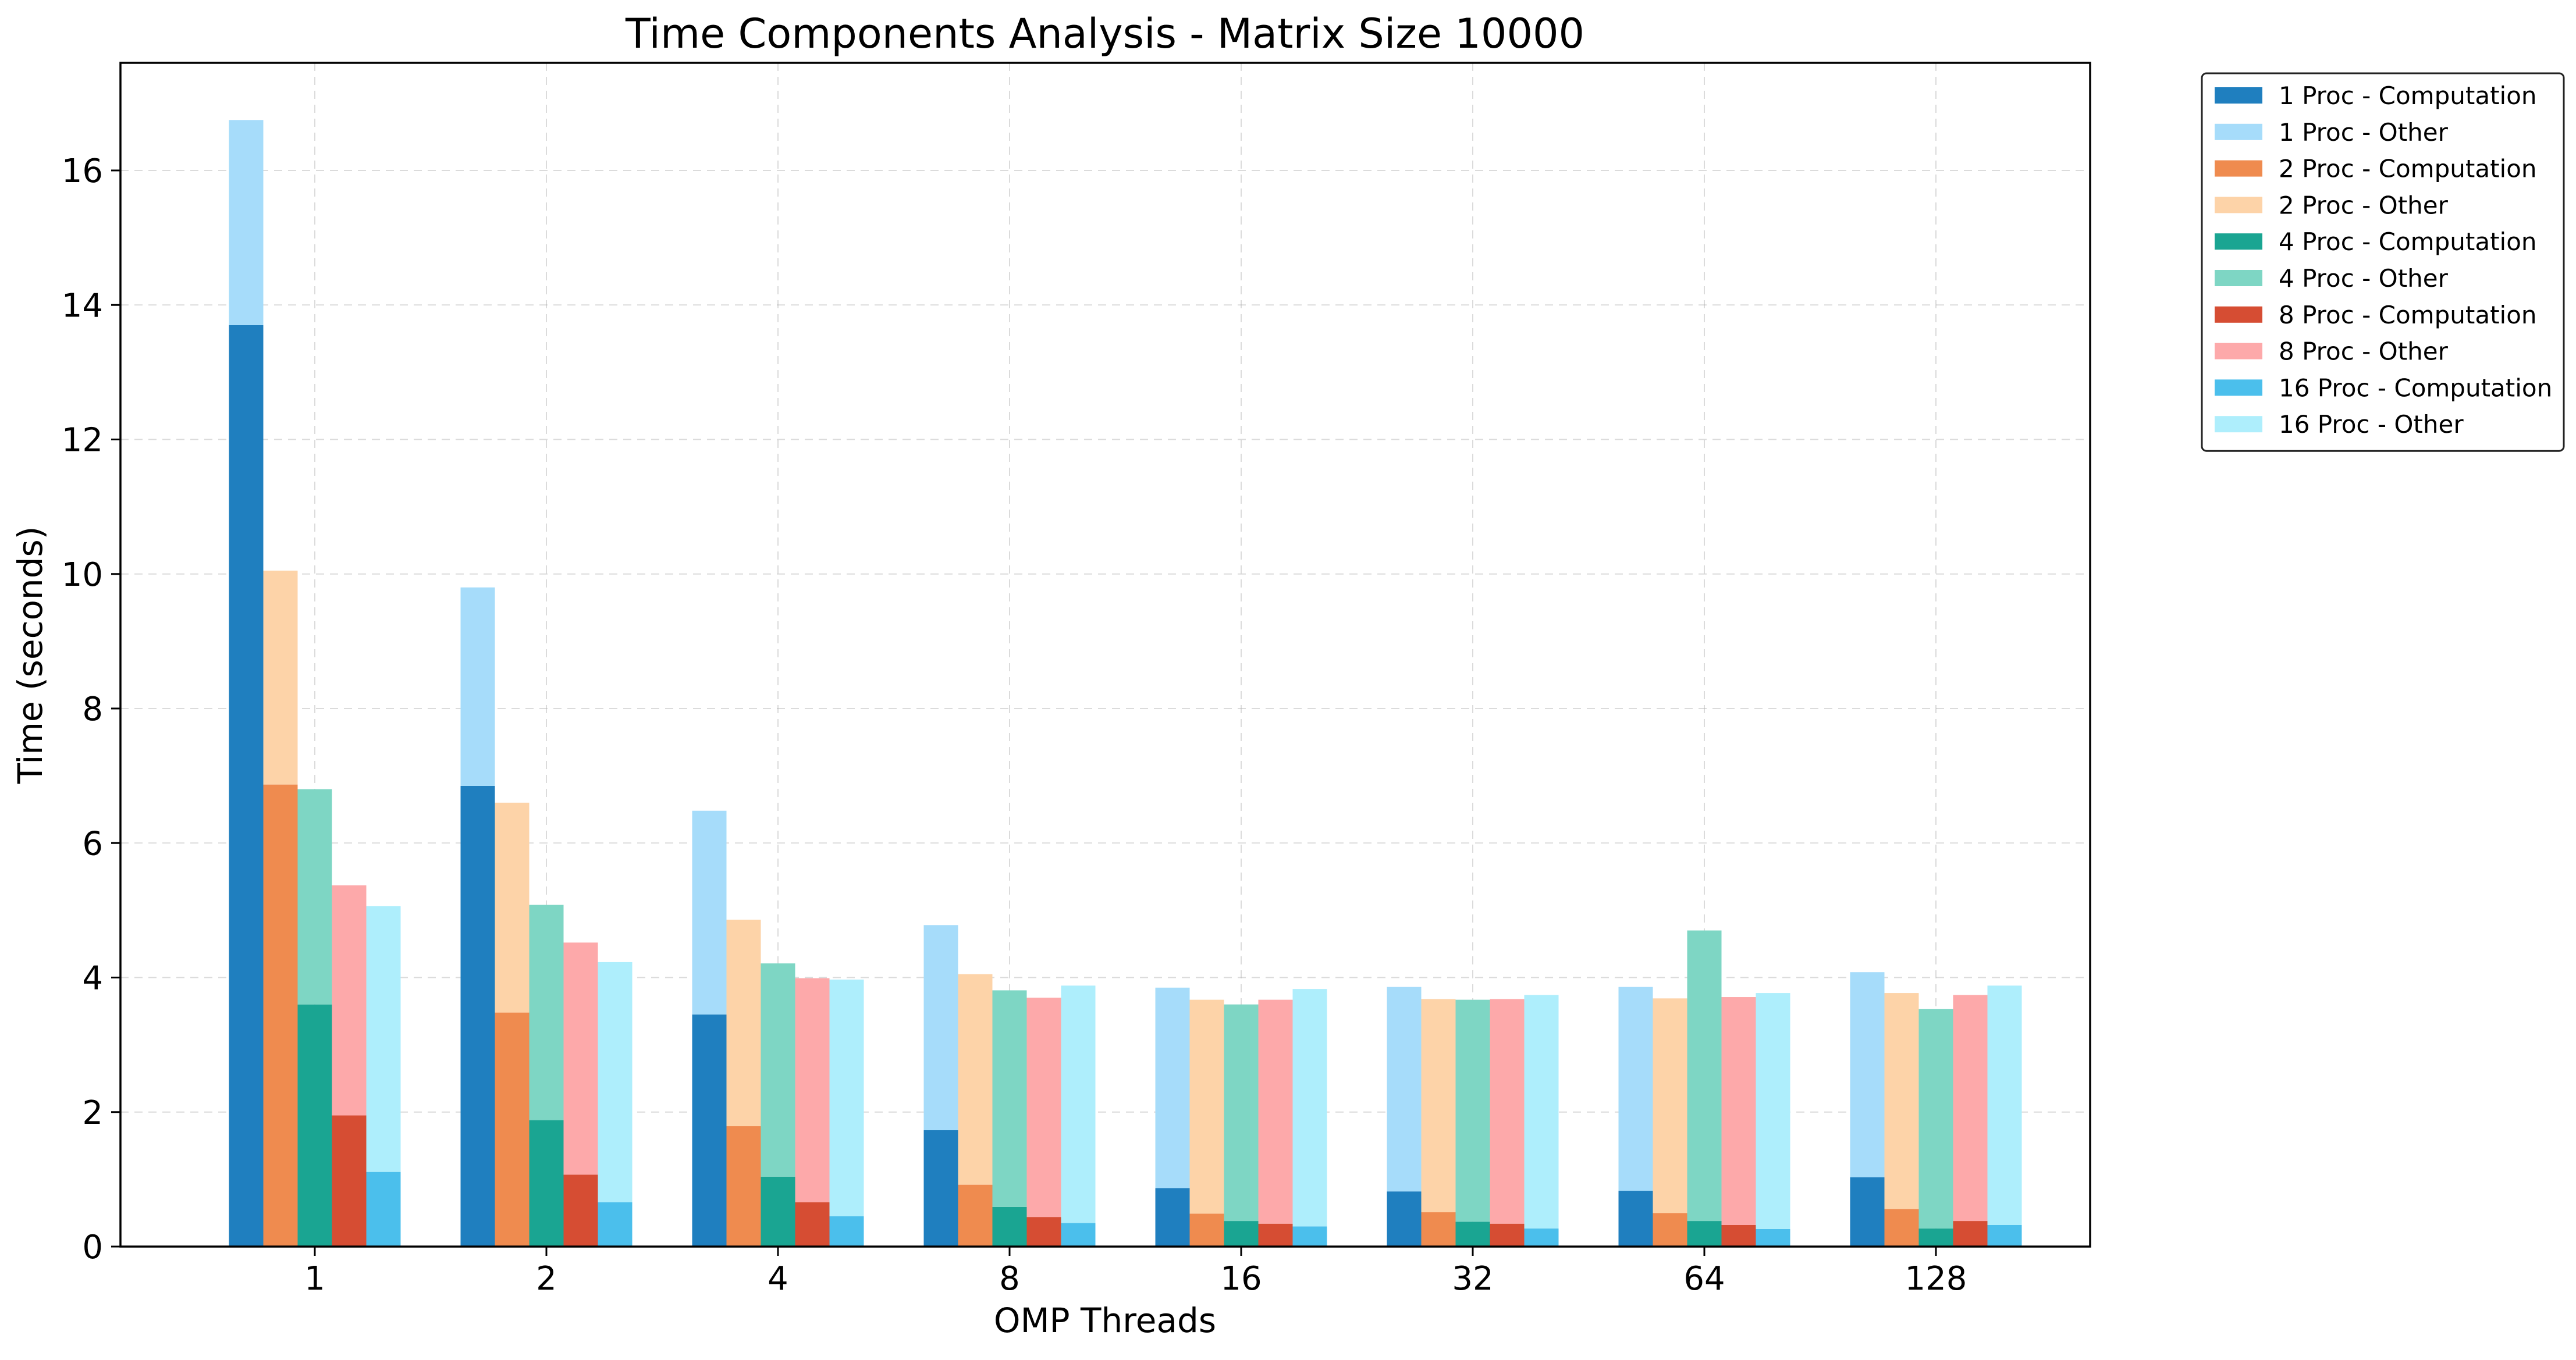  Describe the element at coordinates (1241, 1279) in the screenshot. I see `x-tick-label: 16` at that location.